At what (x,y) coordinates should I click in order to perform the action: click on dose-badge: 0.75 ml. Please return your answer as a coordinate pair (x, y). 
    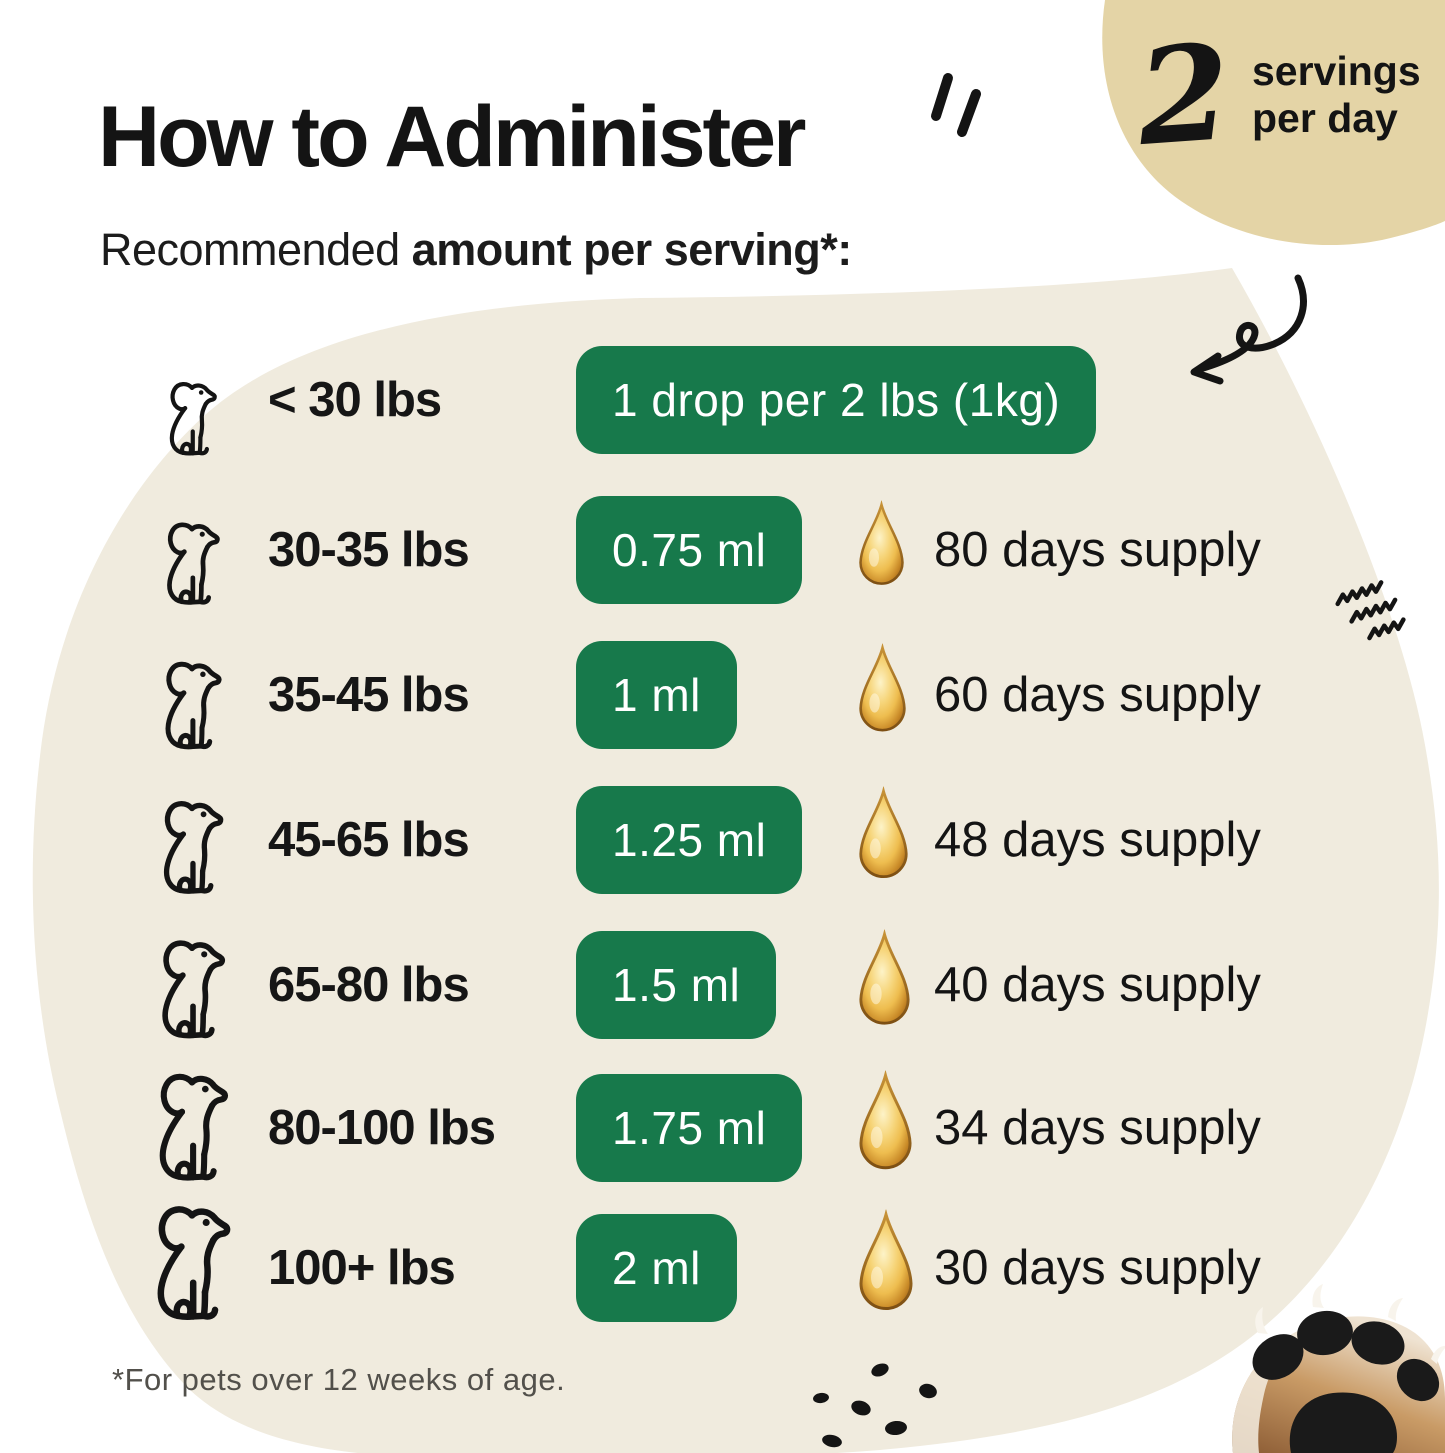
    Looking at the image, I should click on (689, 550).